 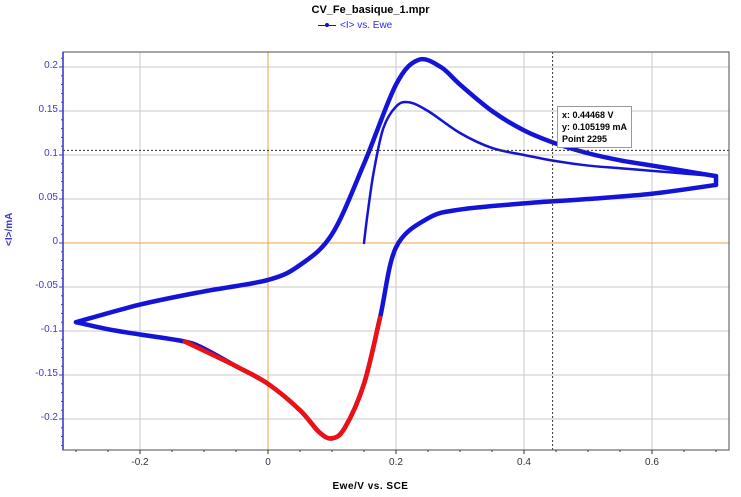 I want to click on x-tick-label: 0.4, so click(x=524, y=462).